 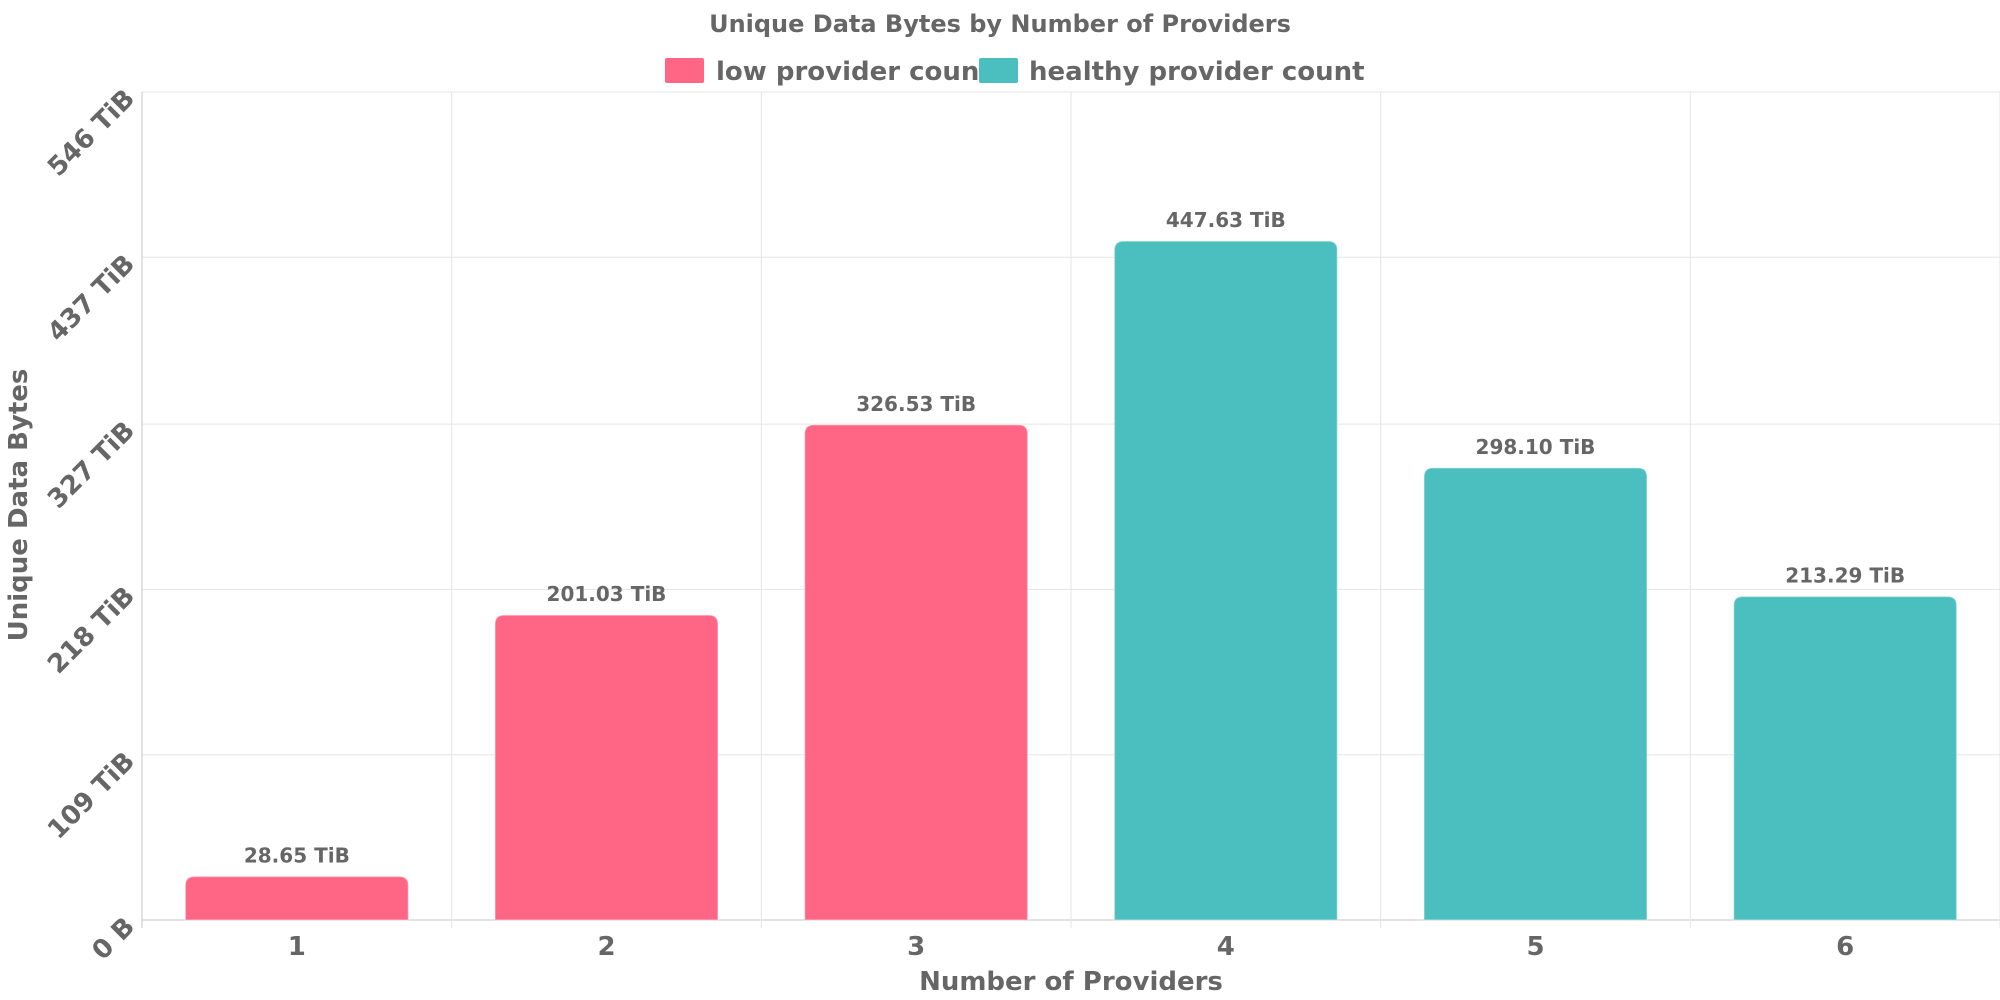 What do you see at coordinates (19, 505) in the screenshot?
I see `y-axis-title: Unique Data Bytes` at bounding box center [19, 505].